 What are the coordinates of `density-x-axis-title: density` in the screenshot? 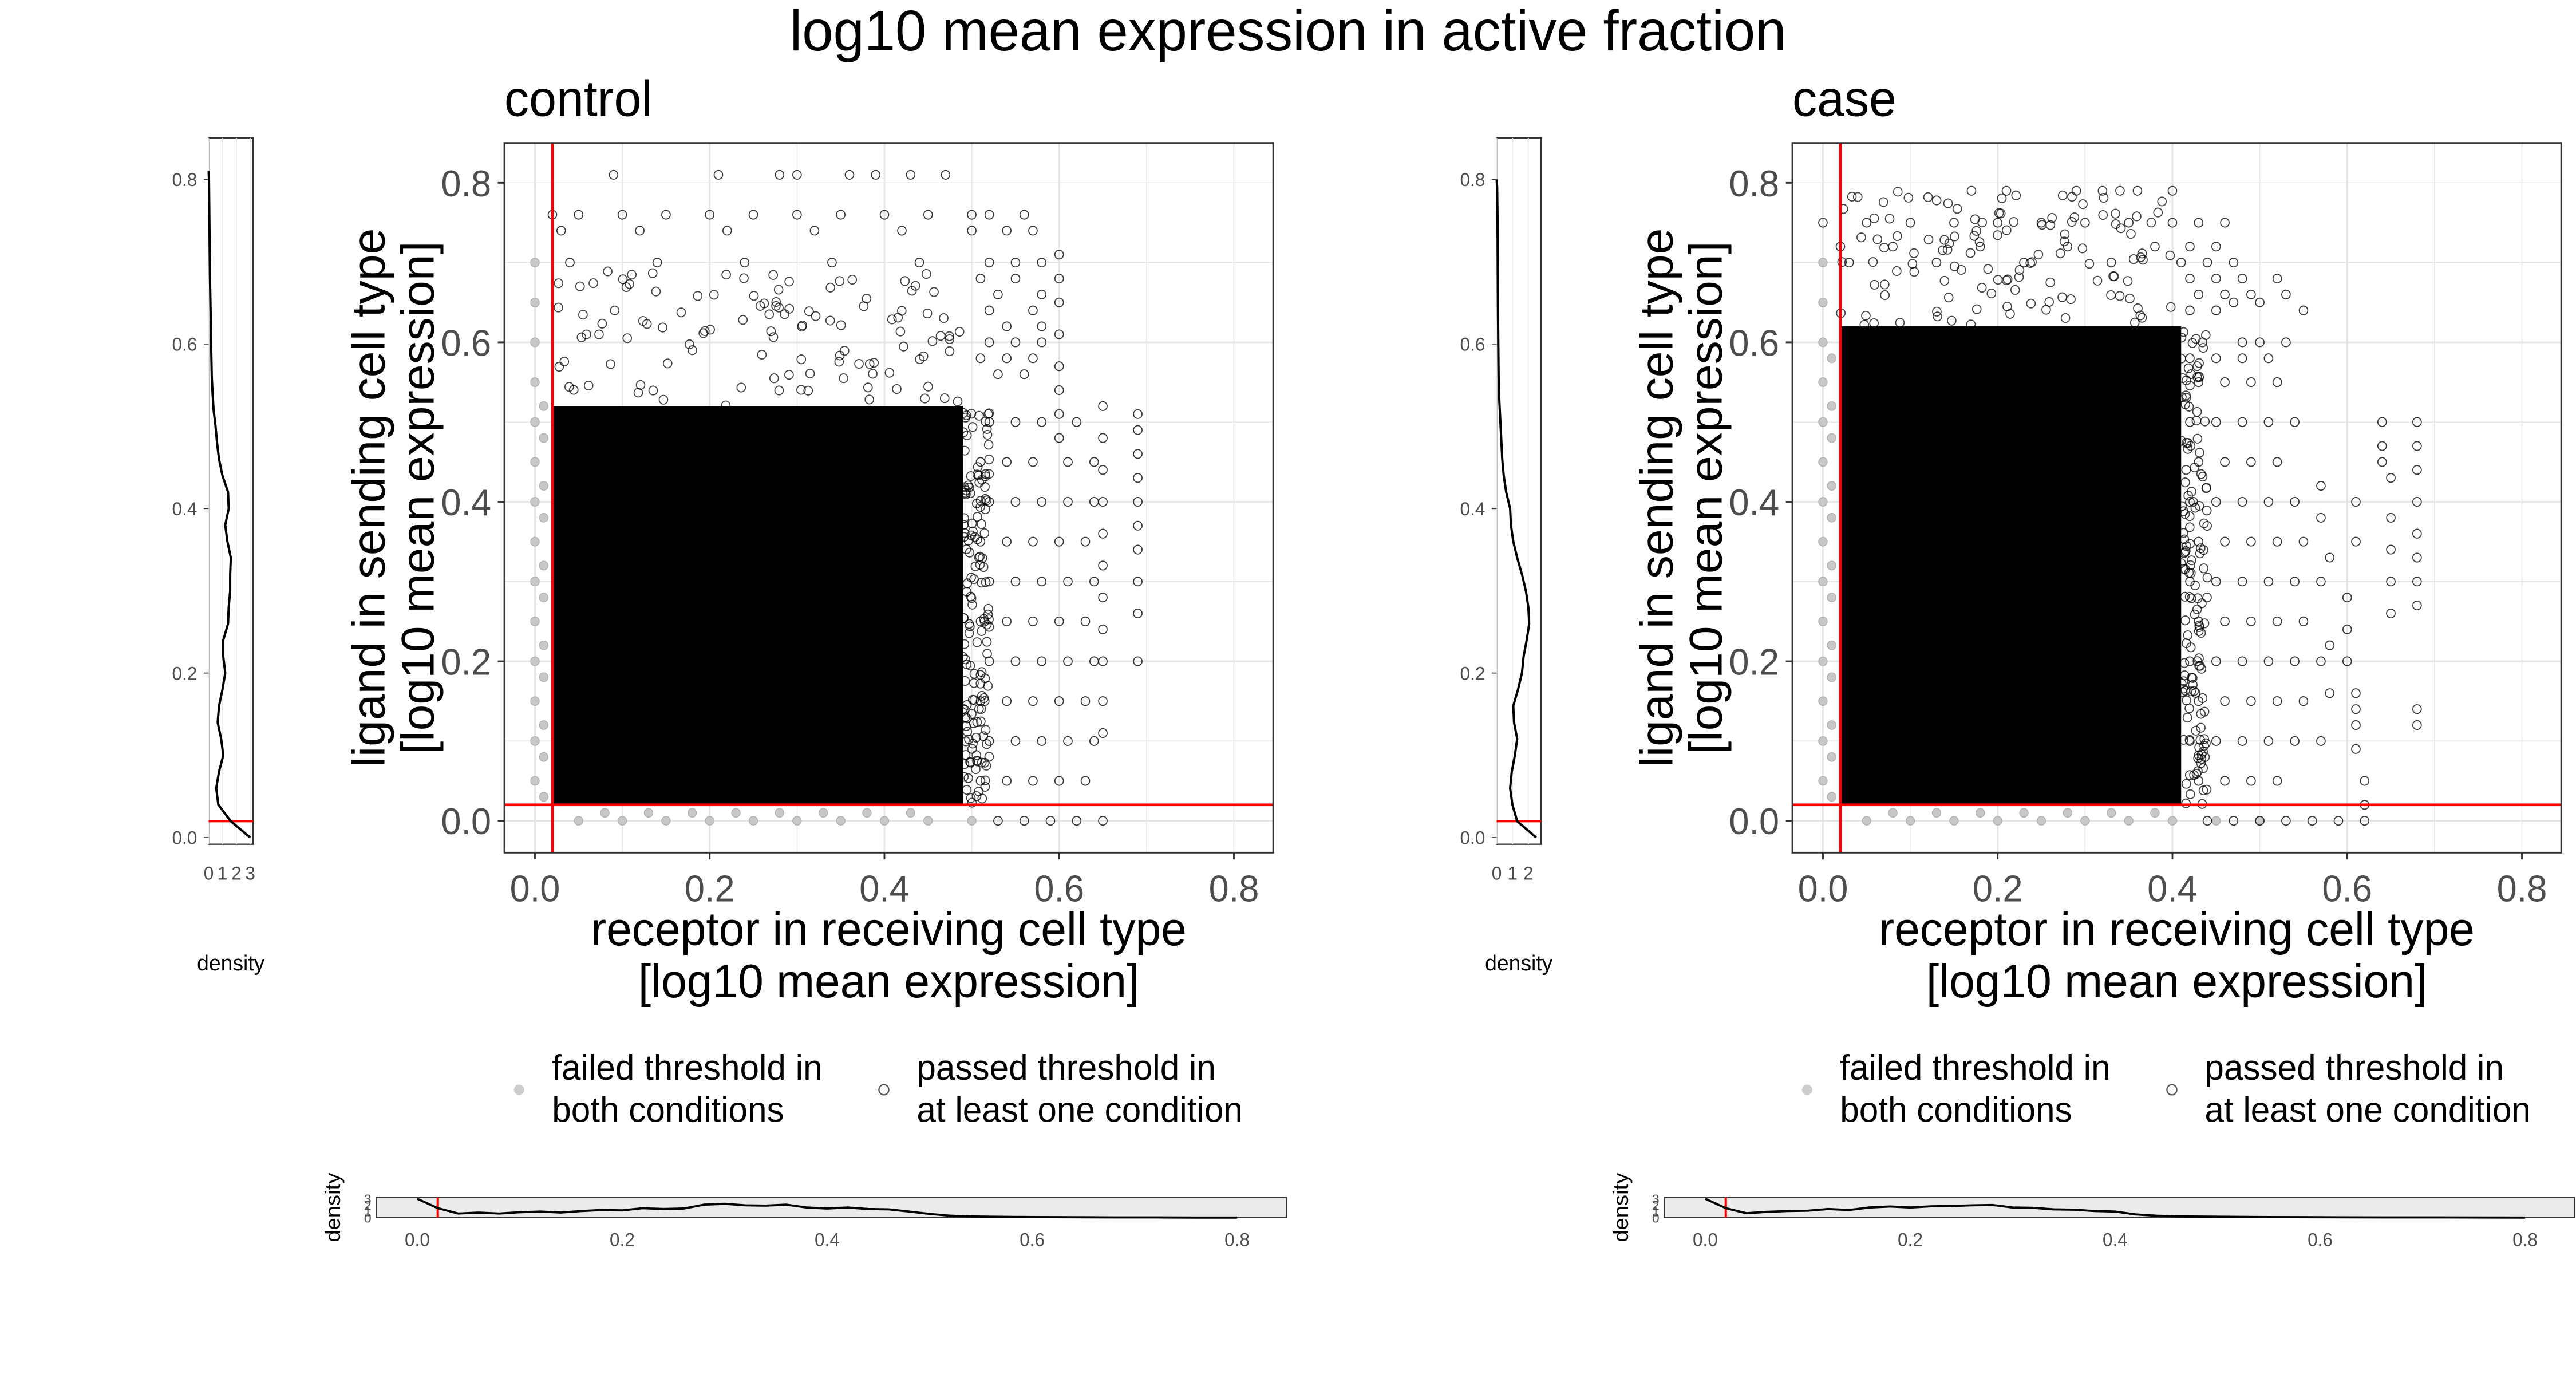 It's located at (1621, 1207).